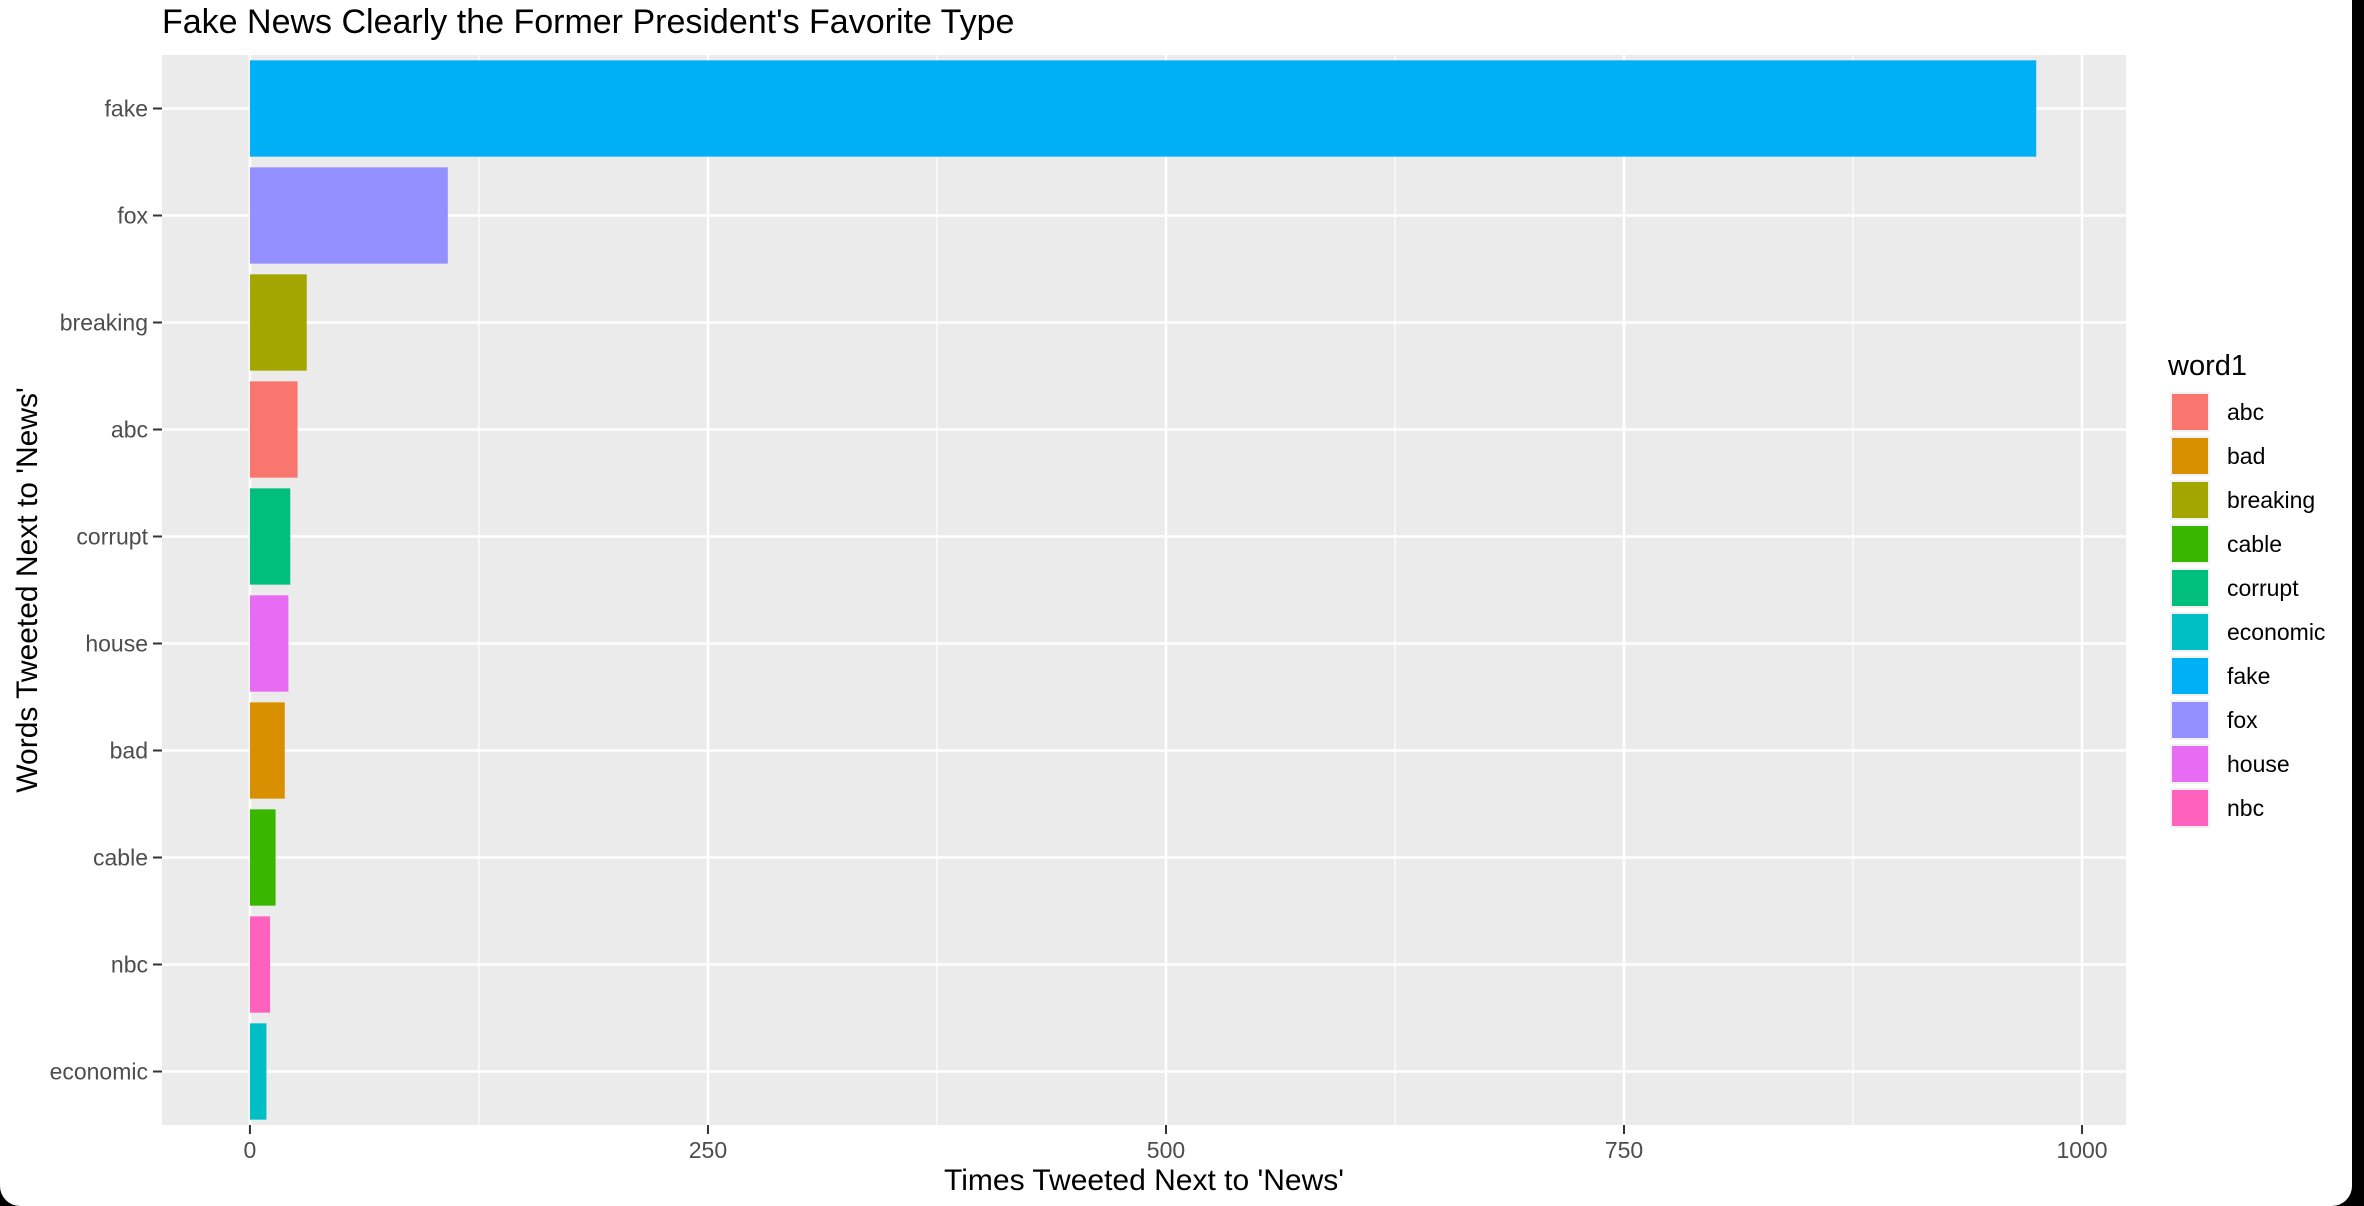 The image size is (2364, 1206). What do you see at coordinates (2190, 632) in the screenshot?
I see `legend-swatch-economic` at bounding box center [2190, 632].